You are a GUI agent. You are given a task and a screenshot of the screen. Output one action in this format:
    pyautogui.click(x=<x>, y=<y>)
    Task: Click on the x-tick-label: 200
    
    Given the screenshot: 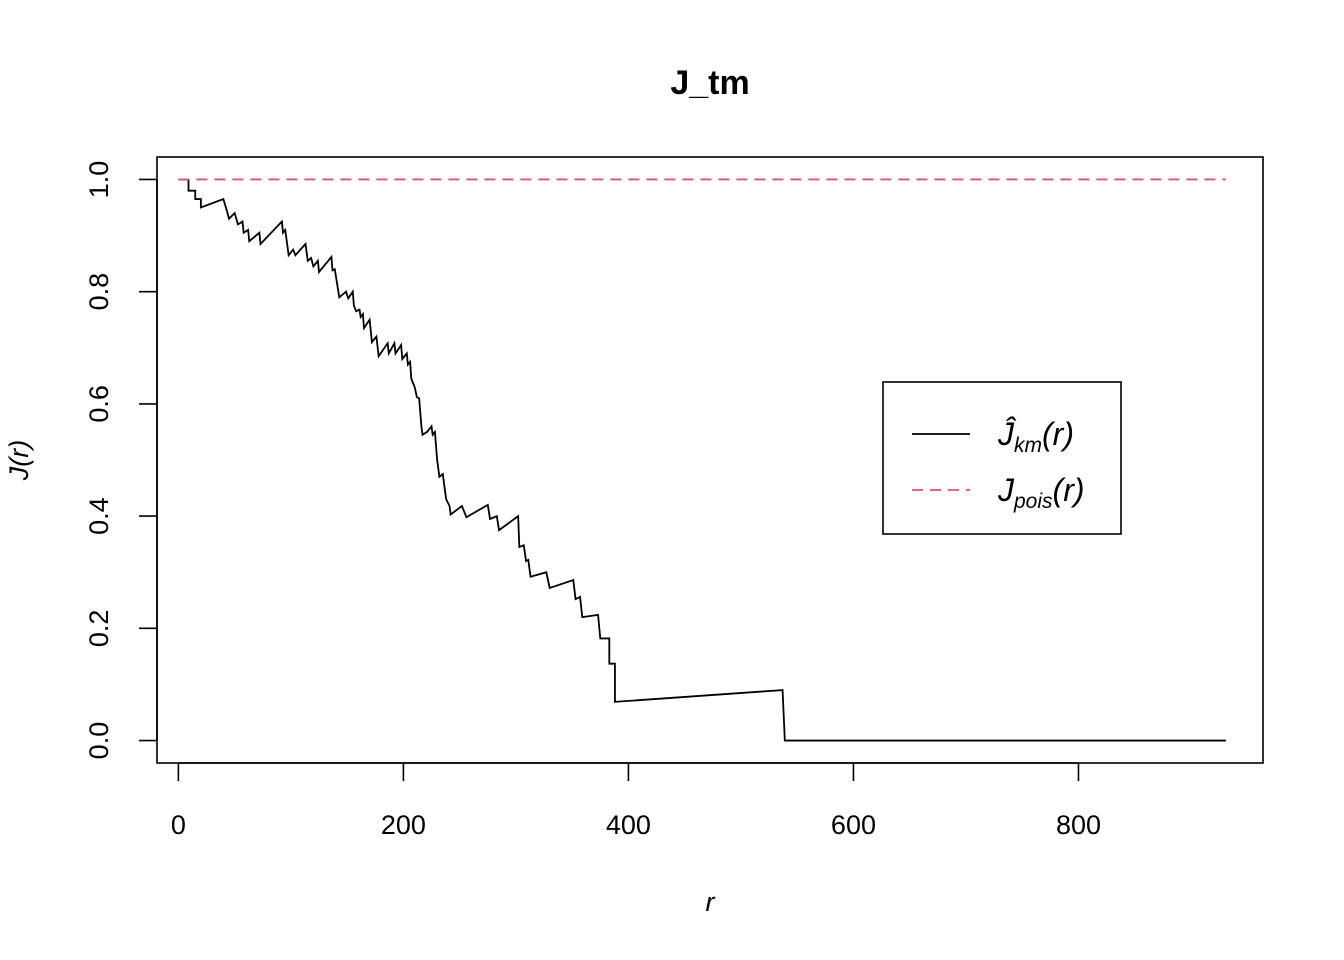 What is the action you would take?
    pyautogui.click(x=403, y=825)
    